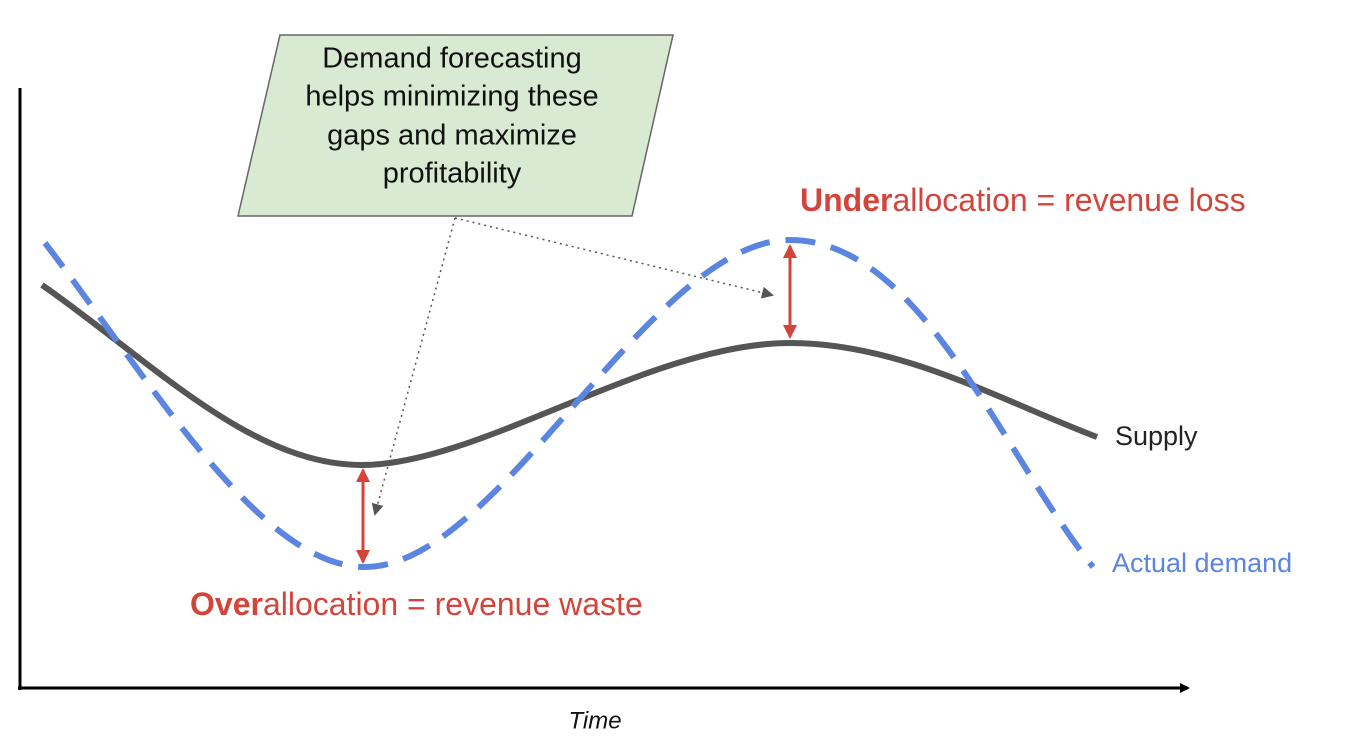 This screenshot has height=745, width=1358. What do you see at coordinates (1202, 563) in the screenshot?
I see `demand-label: Actual demand` at bounding box center [1202, 563].